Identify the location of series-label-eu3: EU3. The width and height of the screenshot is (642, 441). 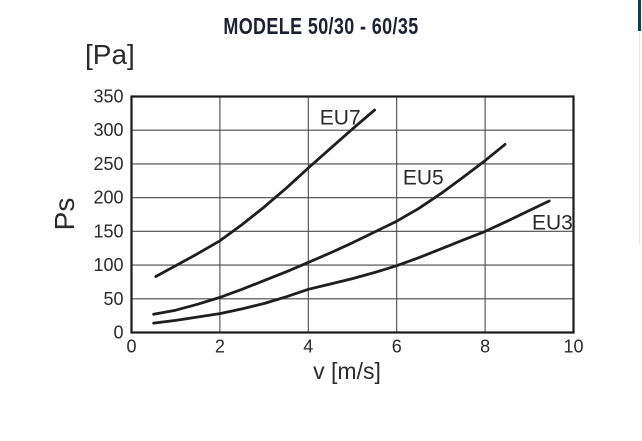
(552, 222).